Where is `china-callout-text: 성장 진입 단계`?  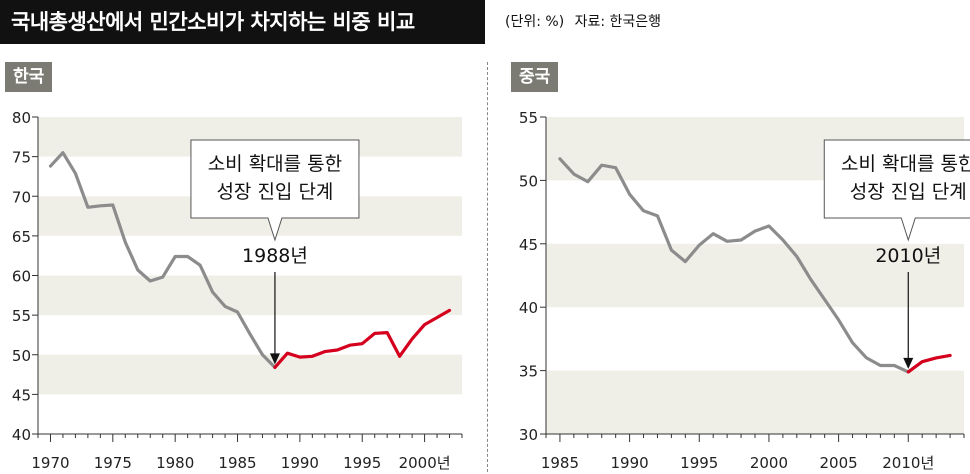
china-callout-text: 성장 진입 단계 is located at coordinates (908, 192).